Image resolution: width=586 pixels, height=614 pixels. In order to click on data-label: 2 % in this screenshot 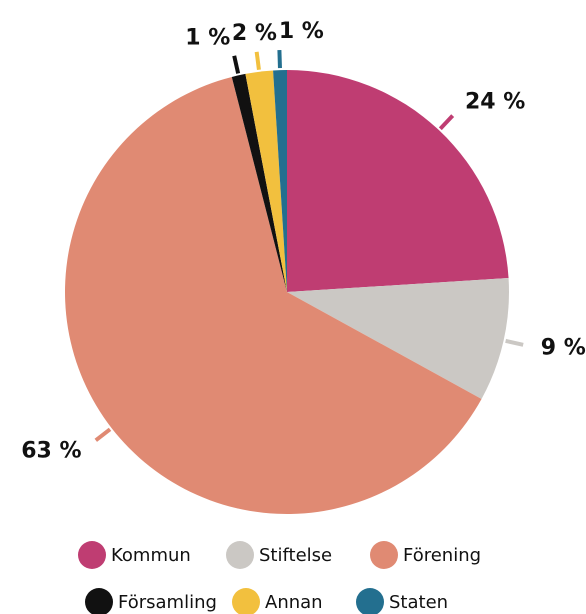, I will do `click(254, 33)`.